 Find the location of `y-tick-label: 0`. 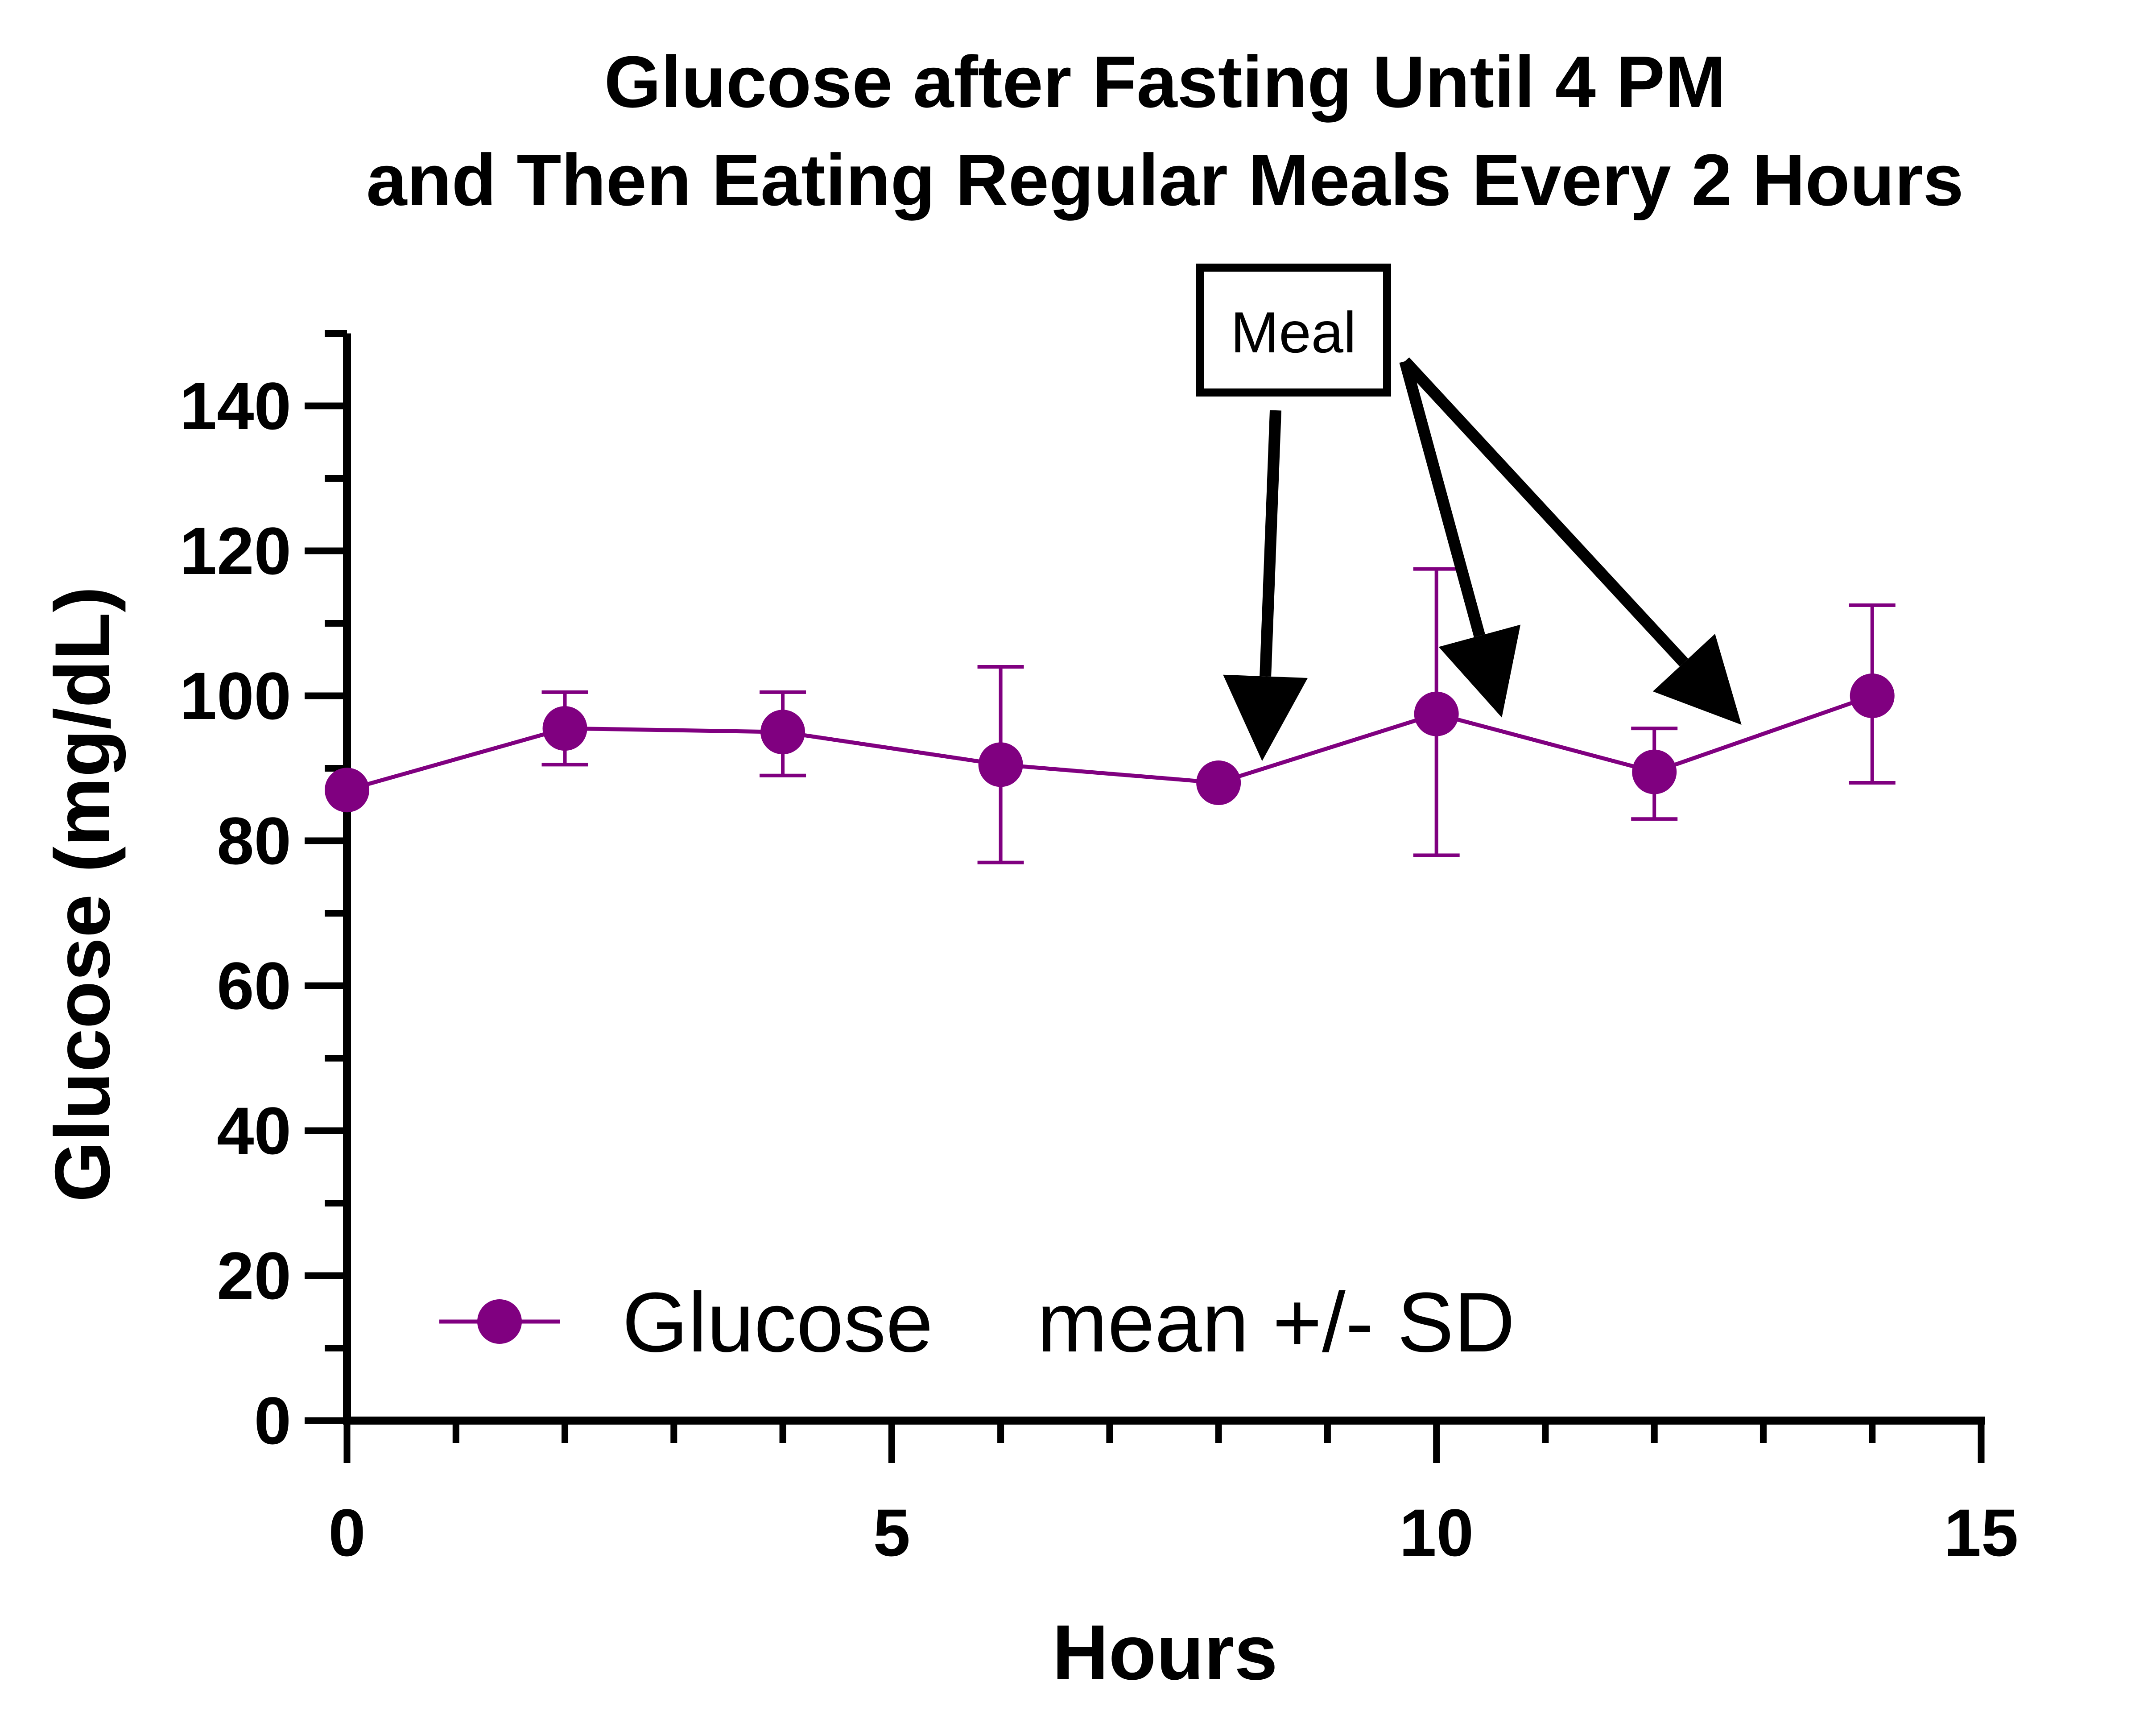

y-tick-label: 0 is located at coordinates (272, 1421).